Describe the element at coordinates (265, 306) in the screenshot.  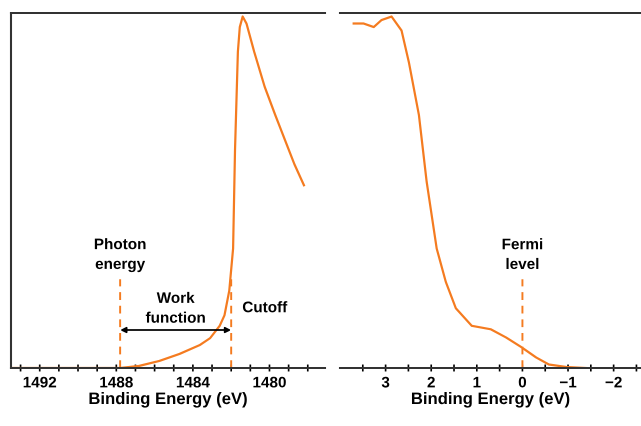
I see `annotation: Cutoff` at that location.